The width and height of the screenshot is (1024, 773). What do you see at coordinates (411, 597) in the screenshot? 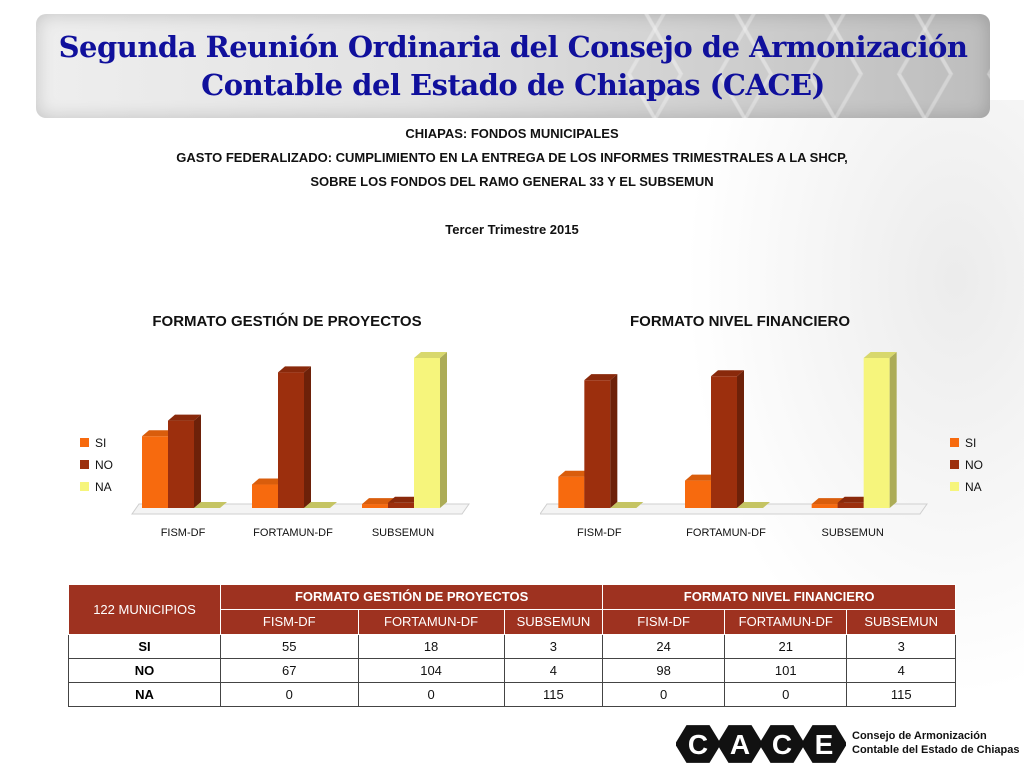
I see `table-group-gestion: FORMATO GESTIÓN DE PROYECTOS` at bounding box center [411, 597].